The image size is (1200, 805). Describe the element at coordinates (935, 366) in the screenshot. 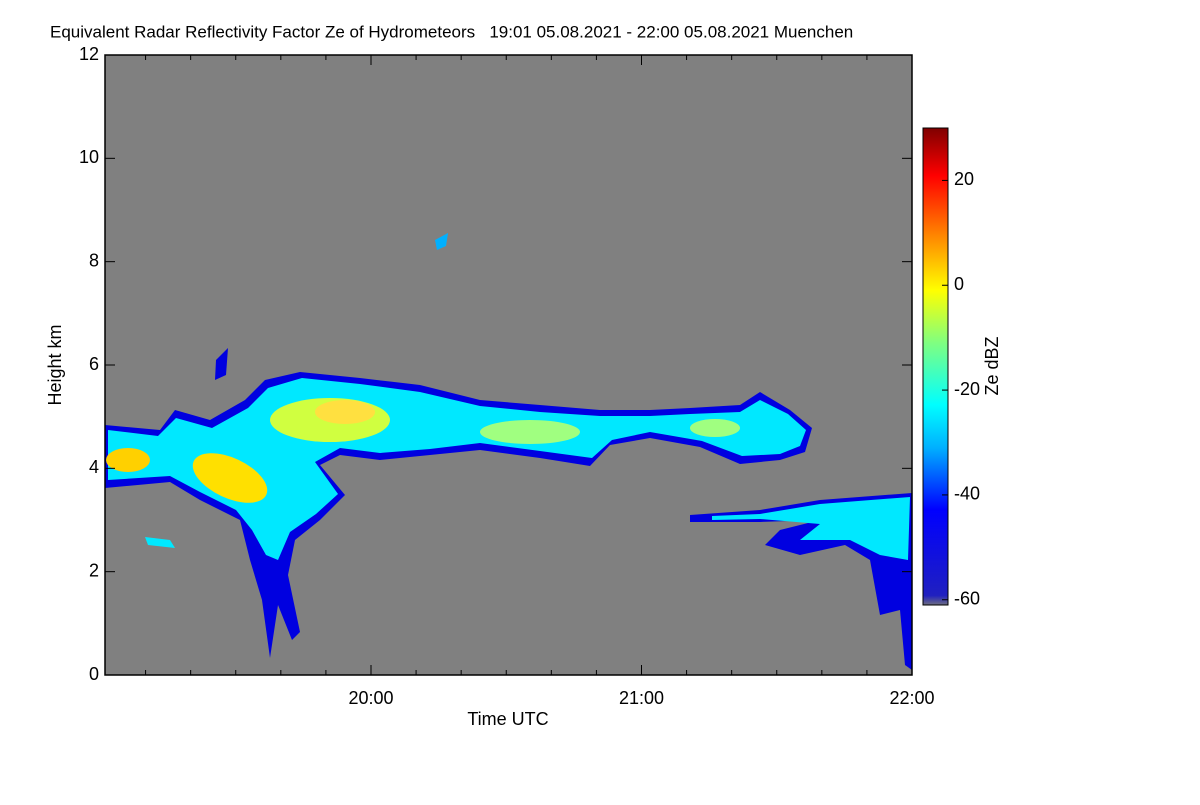

I see `colorbar` at that location.